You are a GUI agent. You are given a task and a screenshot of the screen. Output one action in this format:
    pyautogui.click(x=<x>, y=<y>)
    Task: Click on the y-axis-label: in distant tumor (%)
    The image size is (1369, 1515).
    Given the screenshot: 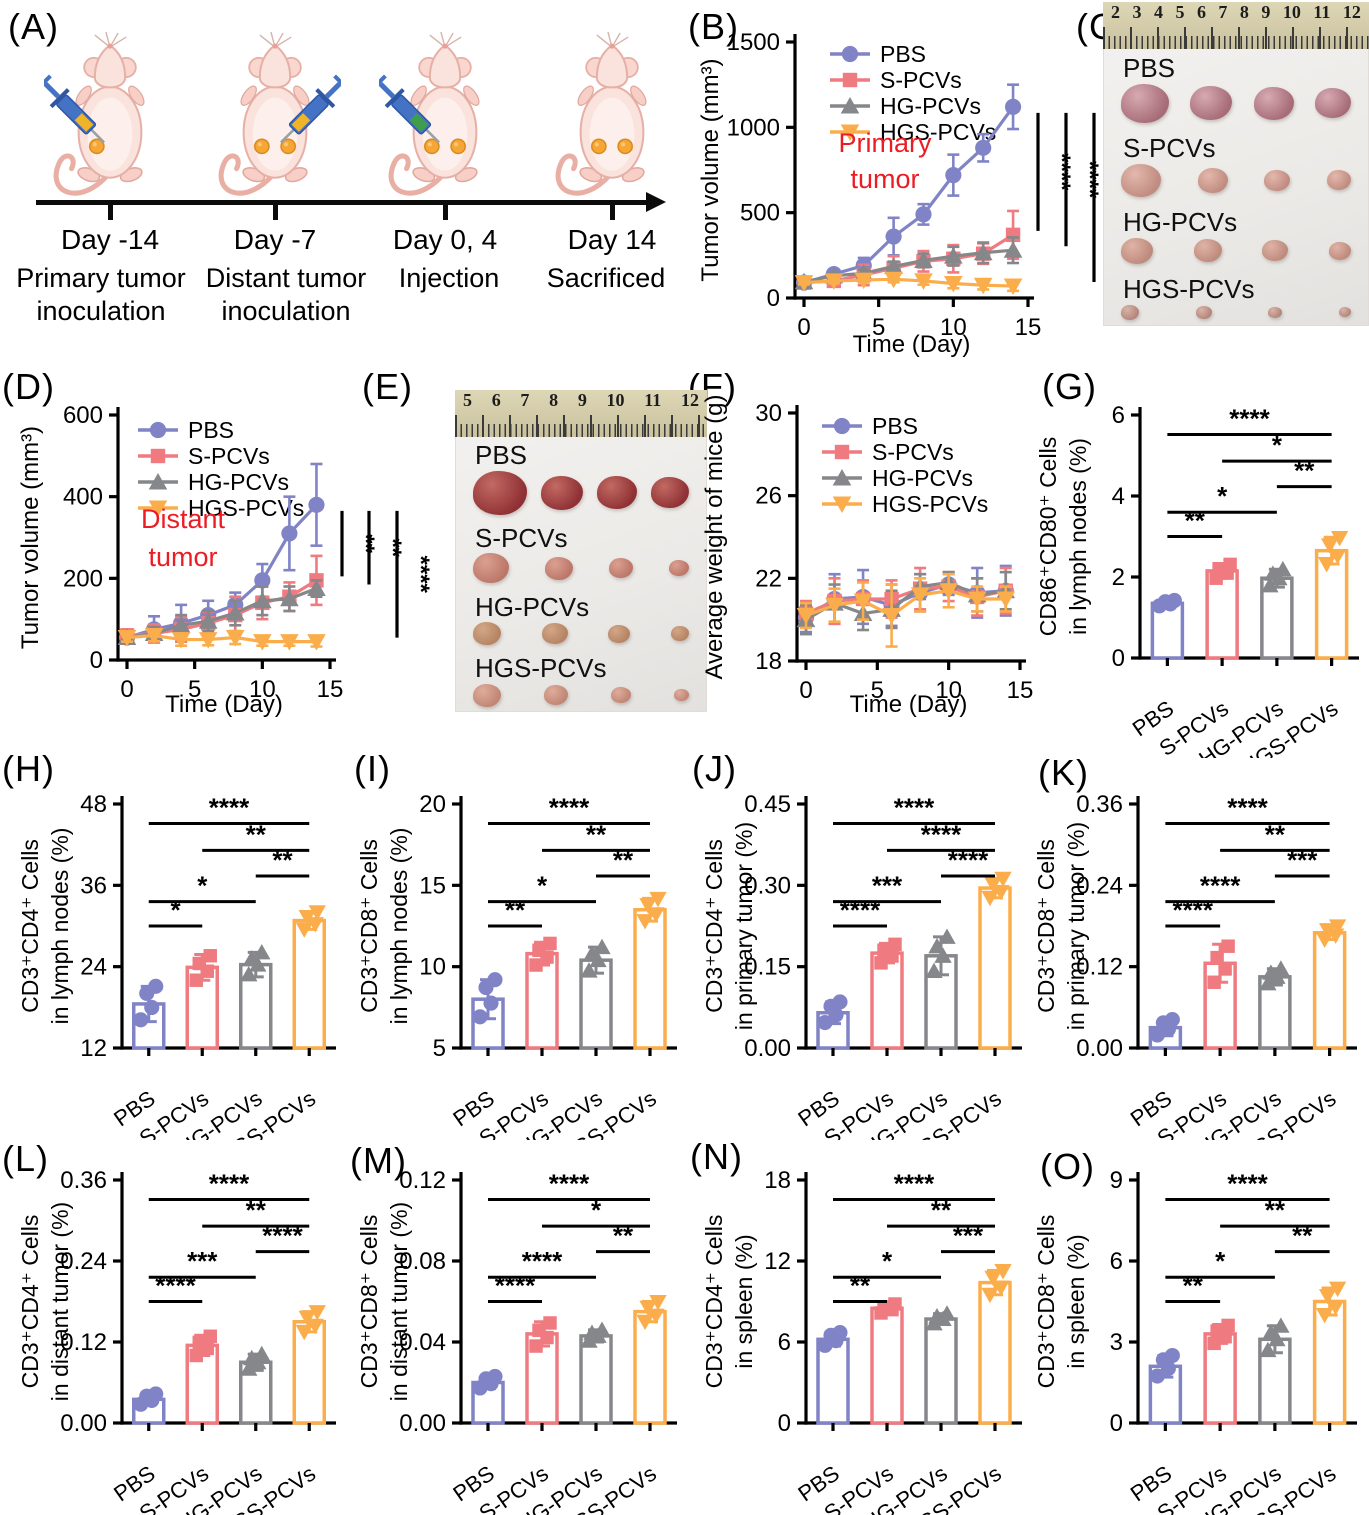 What is the action you would take?
    pyautogui.click(x=60, y=1301)
    